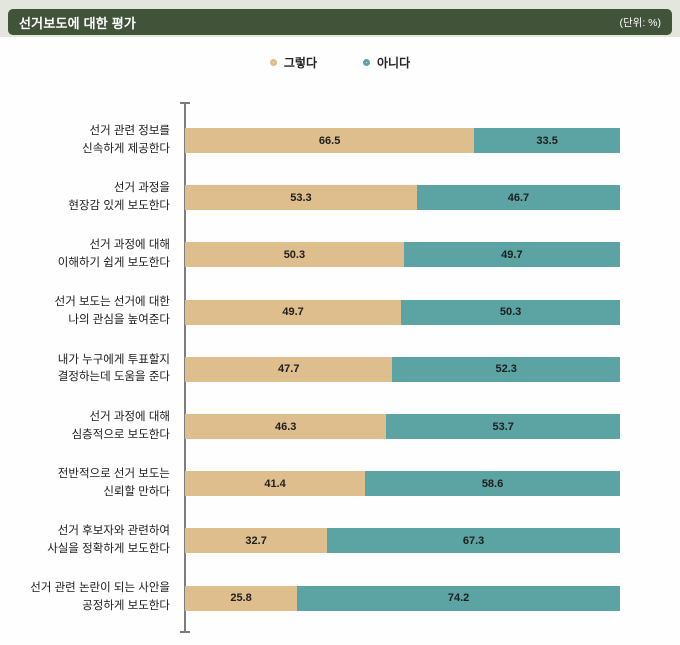 The width and height of the screenshot is (680, 645). I want to click on chart-row: 선거 관련 정보를 신속하게 제공한다 66.5 33.5, so click(340, 140).